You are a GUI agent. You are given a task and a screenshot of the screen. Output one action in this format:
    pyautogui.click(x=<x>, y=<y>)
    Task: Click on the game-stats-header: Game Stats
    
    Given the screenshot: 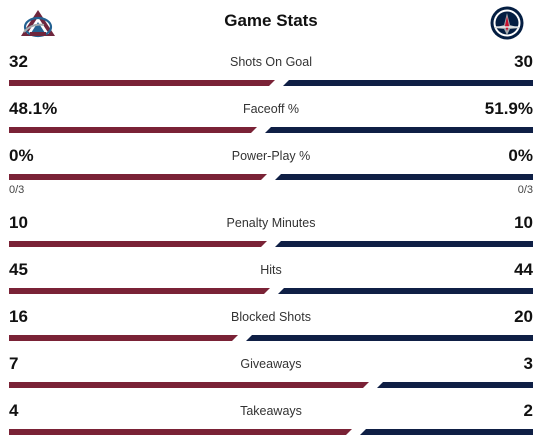 What is the action you would take?
    pyautogui.click(x=271, y=23)
    